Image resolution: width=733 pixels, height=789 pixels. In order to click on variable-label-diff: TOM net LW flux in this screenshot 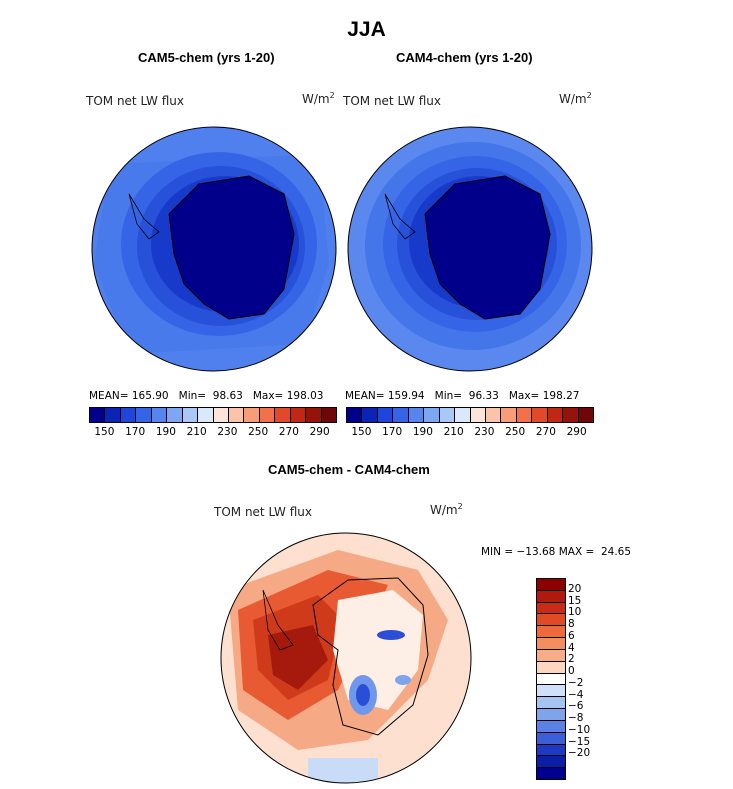, I will do `click(263, 512)`.